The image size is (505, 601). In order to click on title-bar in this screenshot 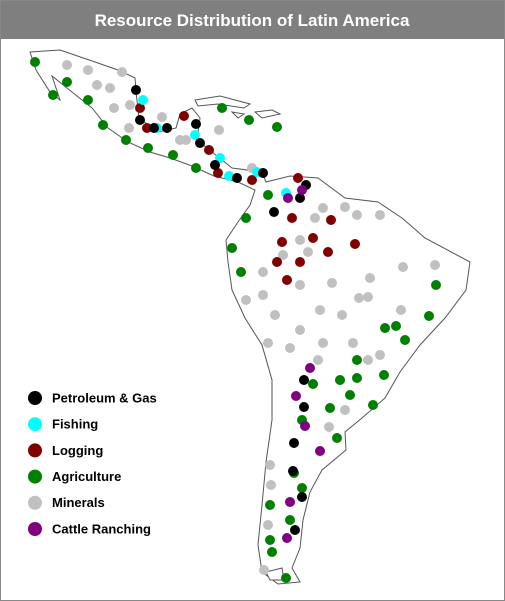, I will do `click(252, 20)`.